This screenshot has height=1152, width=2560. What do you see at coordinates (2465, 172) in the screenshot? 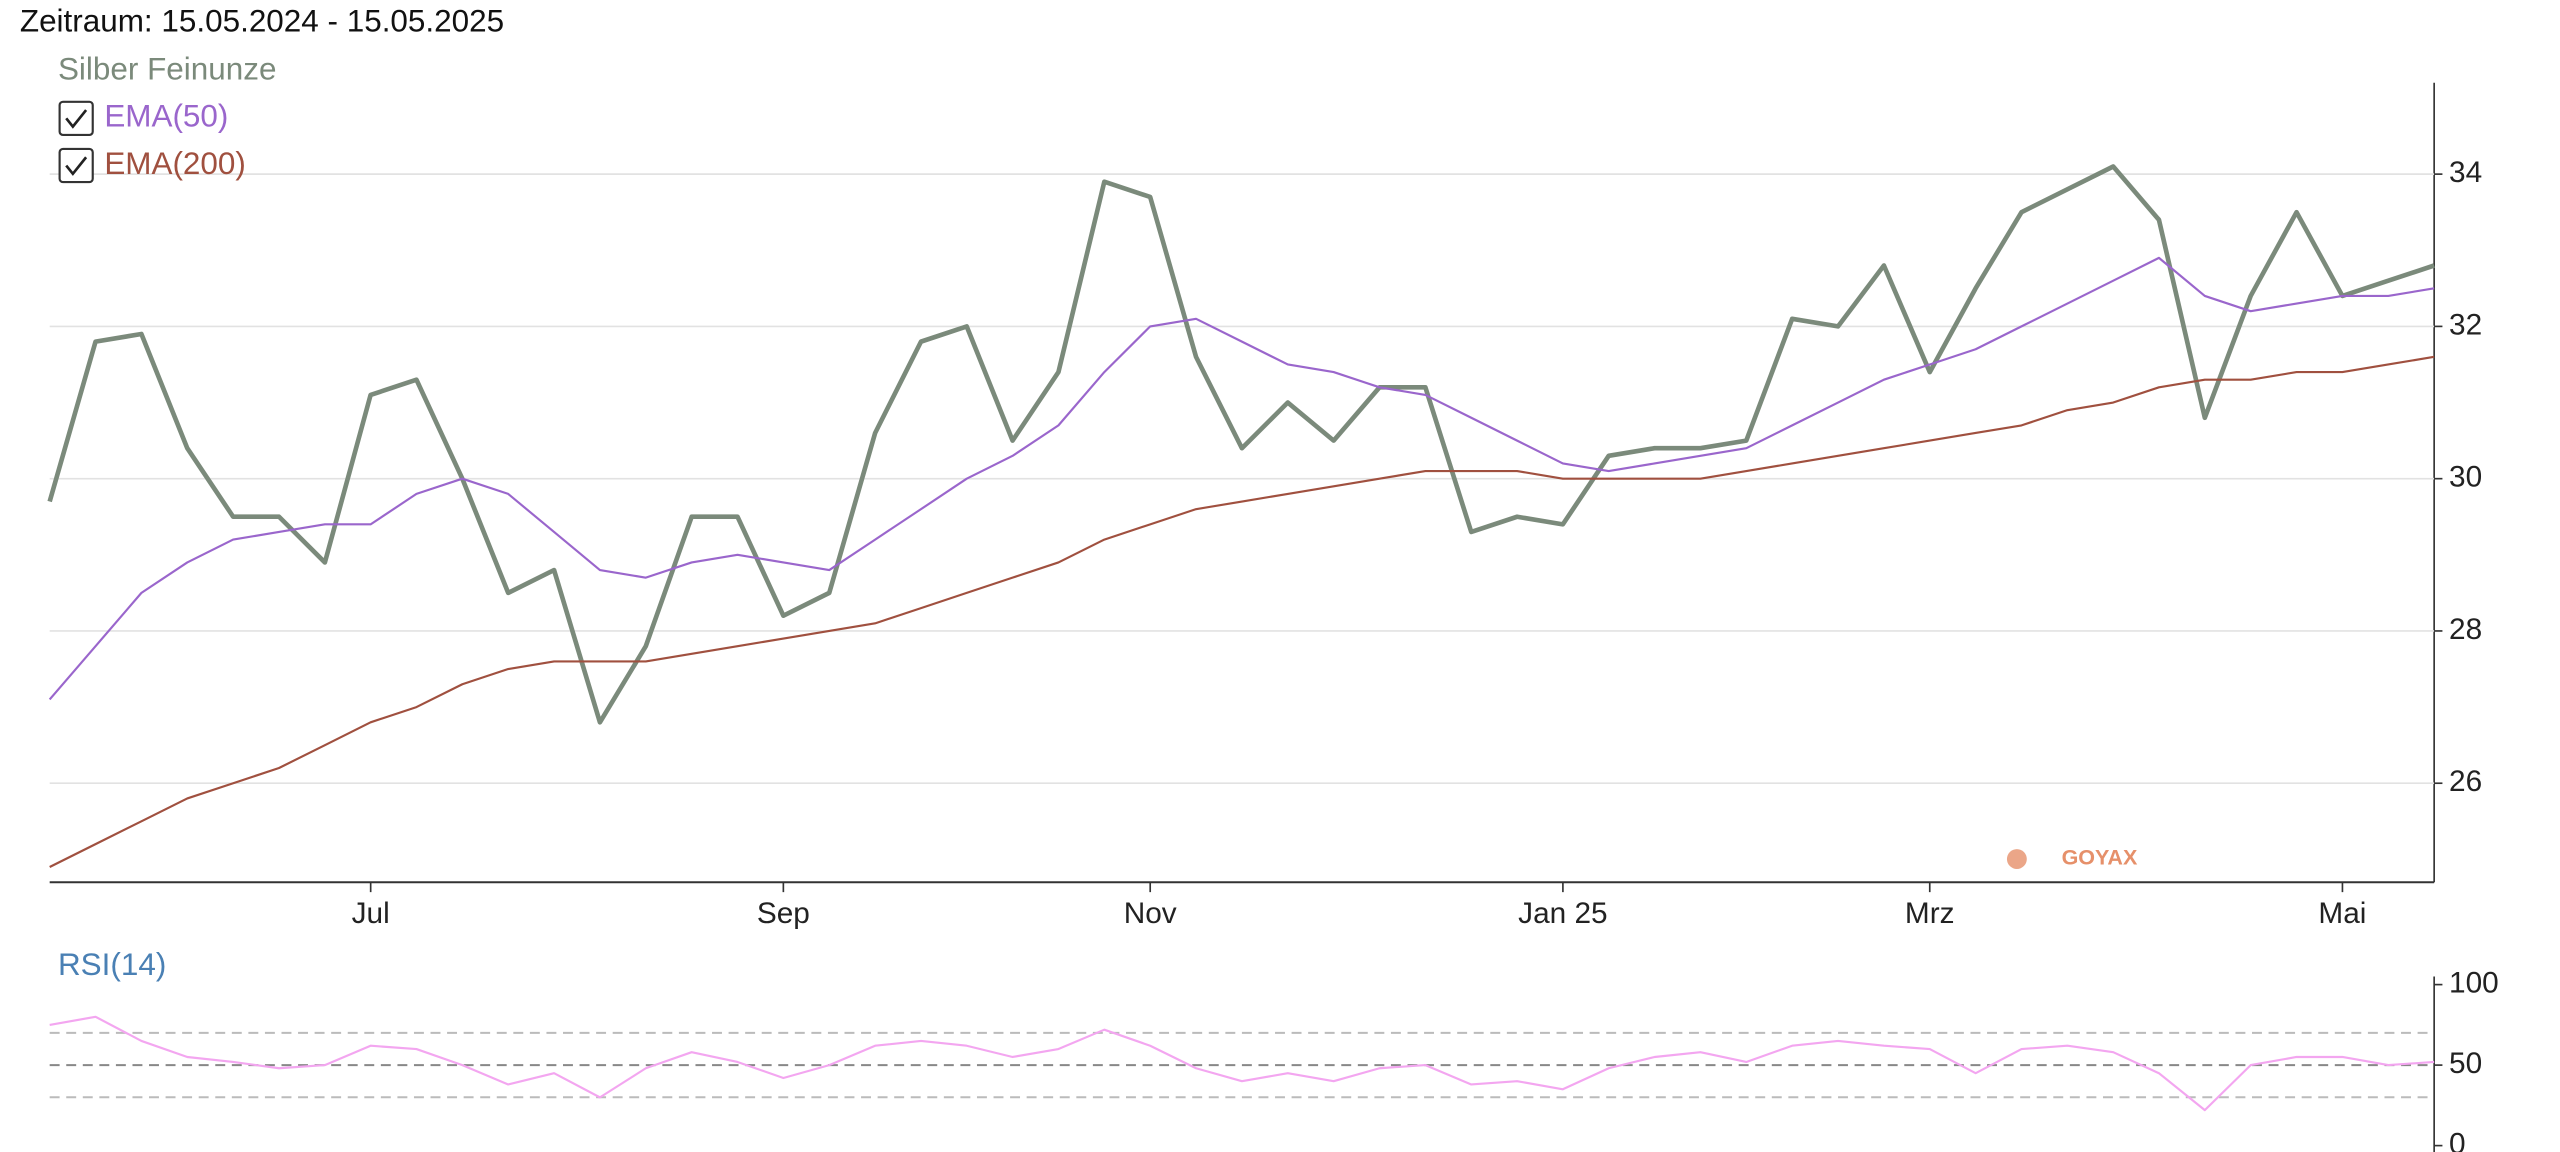
I see `y-tick-label: 34` at bounding box center [2465, 172].